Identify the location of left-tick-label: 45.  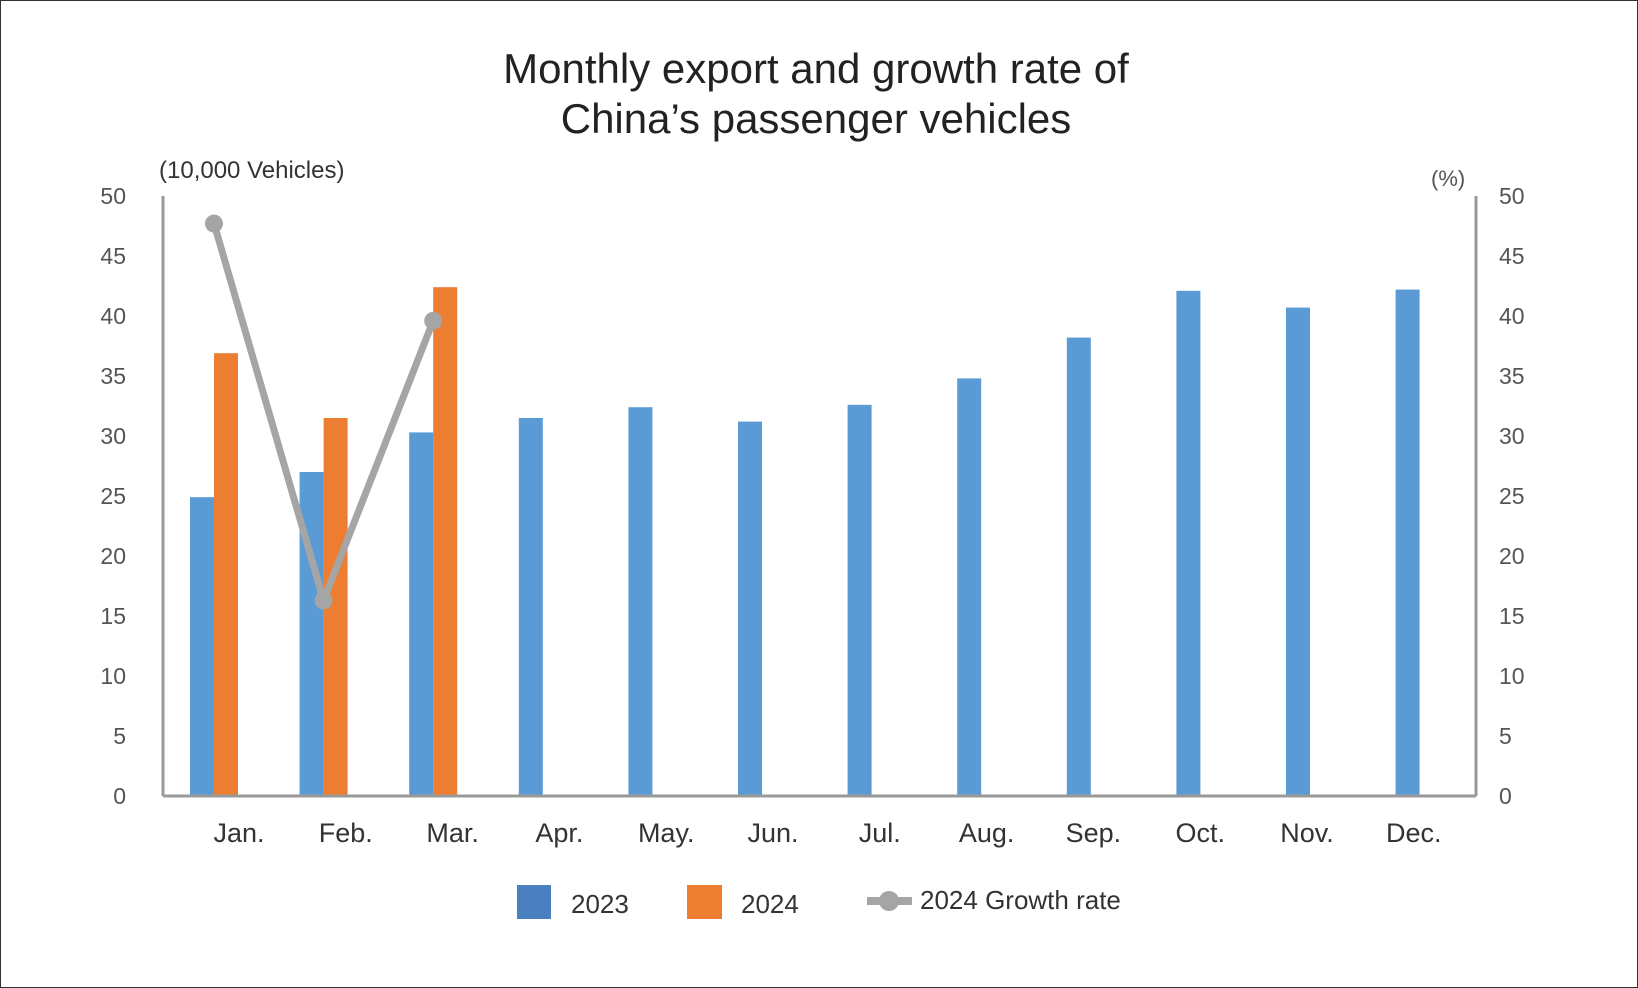
(113, 256).